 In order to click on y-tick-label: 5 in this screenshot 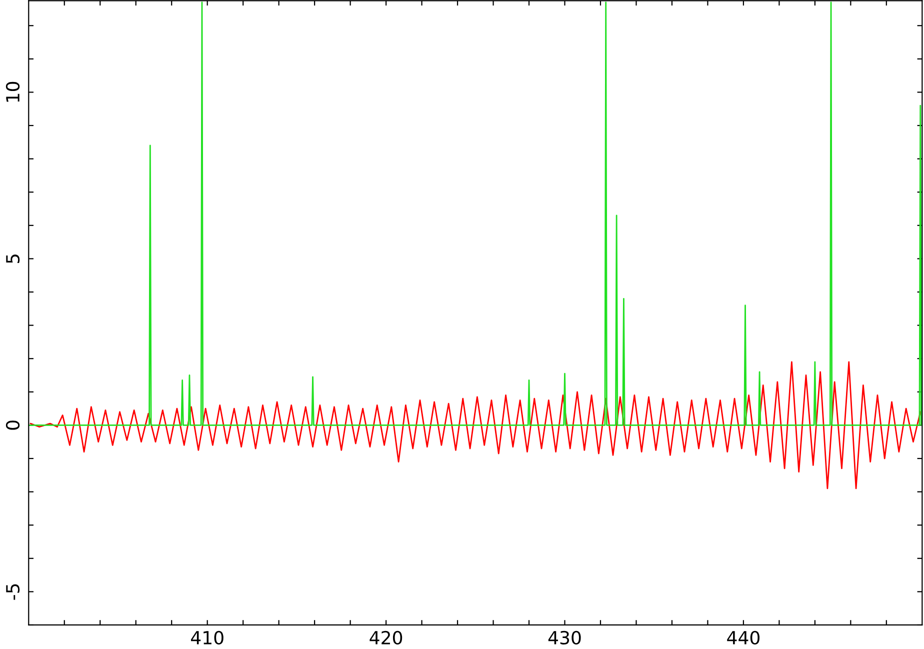, I will do `click(13, 259)`.